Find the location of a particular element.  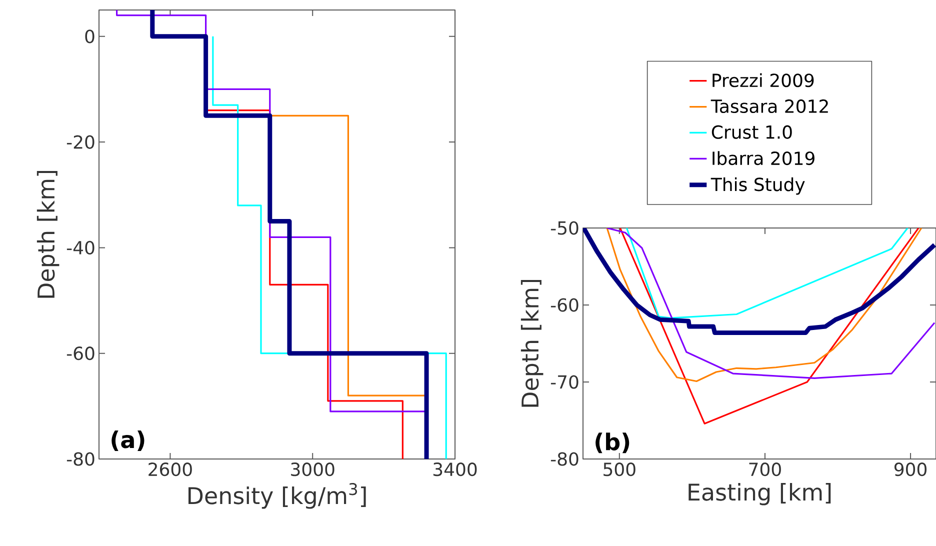

legend-label: Tassara 2012 is located at coordinates (769, 106).